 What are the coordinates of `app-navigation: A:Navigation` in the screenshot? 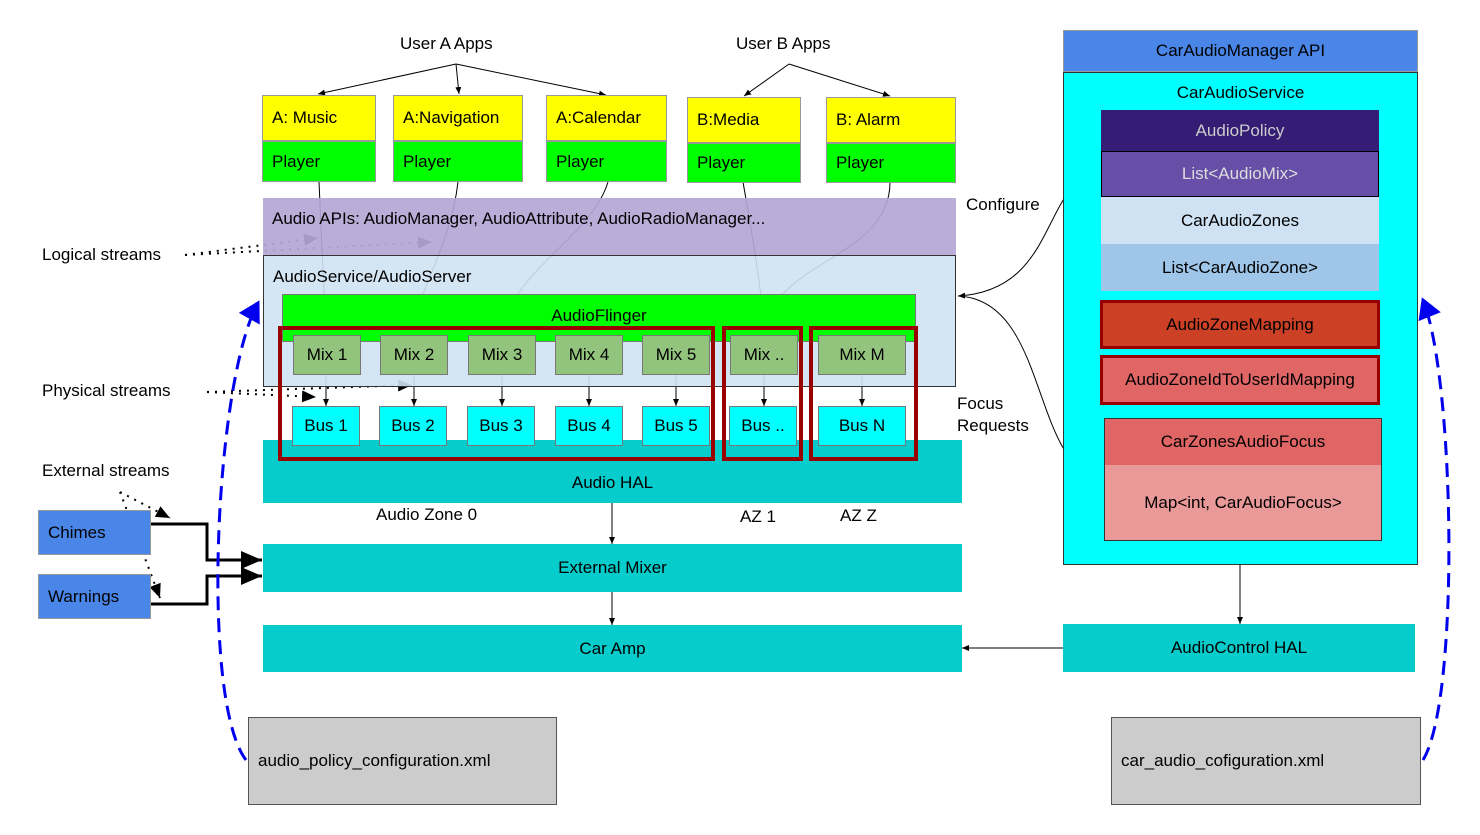 It's located at (458, 118).